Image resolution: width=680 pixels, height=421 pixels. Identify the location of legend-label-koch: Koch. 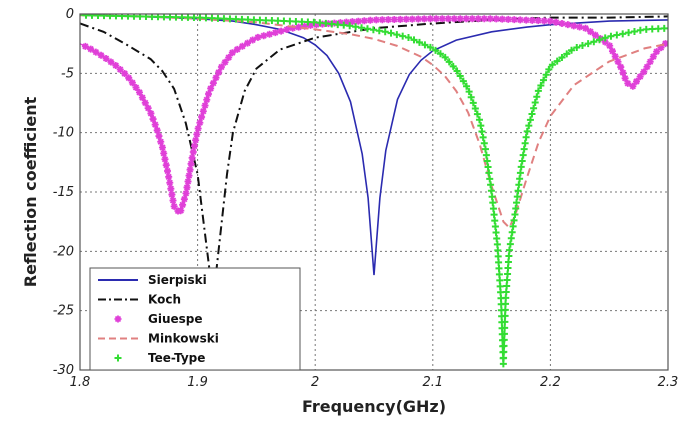
(164, 300).